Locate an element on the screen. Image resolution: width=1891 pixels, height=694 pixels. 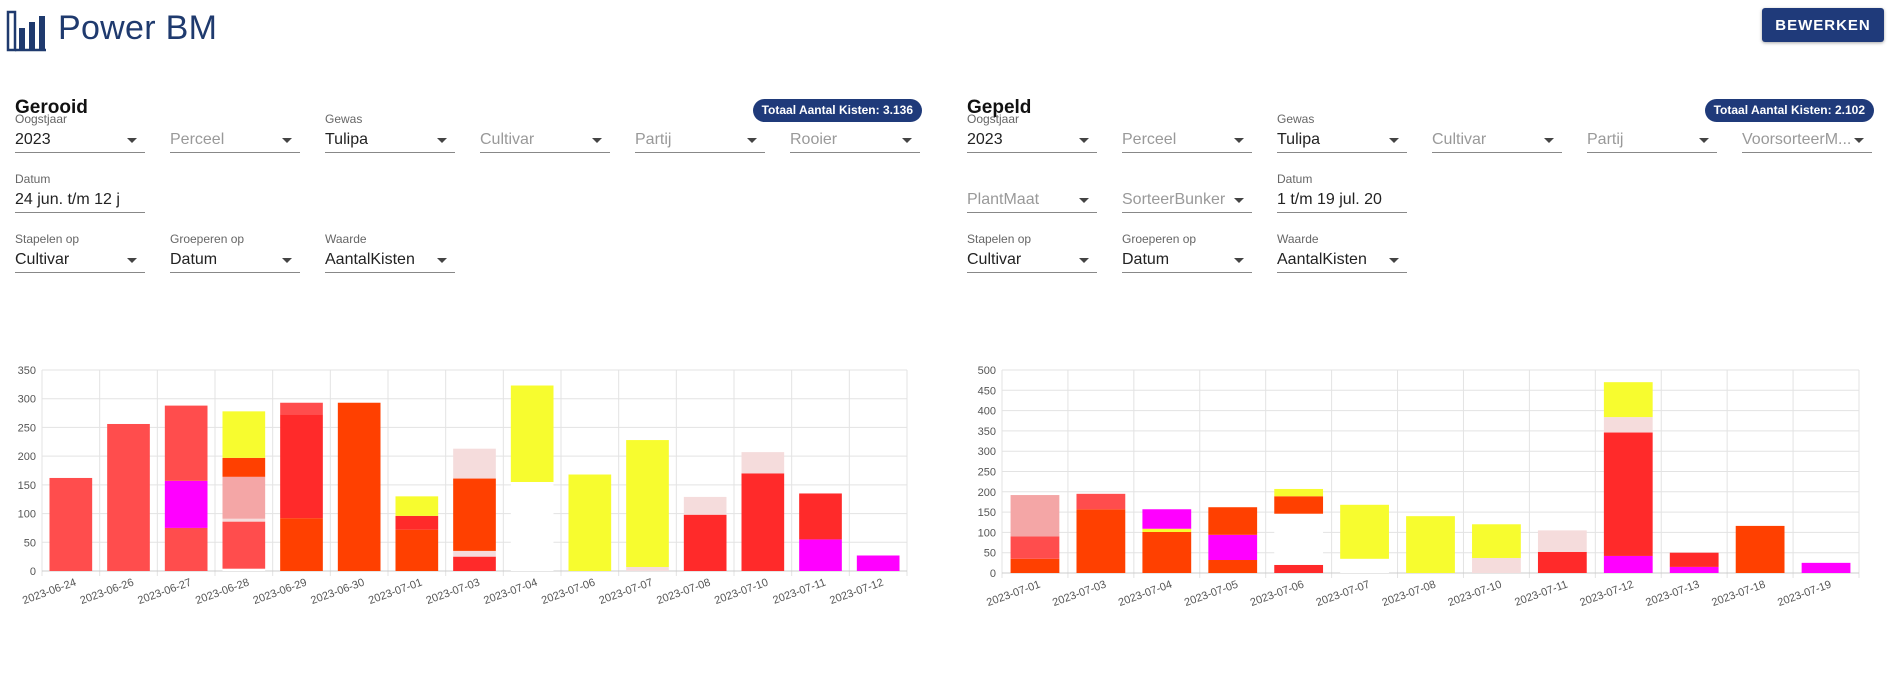
plantmaat-select: PlantMaat is located at coordinates (1032, 192).